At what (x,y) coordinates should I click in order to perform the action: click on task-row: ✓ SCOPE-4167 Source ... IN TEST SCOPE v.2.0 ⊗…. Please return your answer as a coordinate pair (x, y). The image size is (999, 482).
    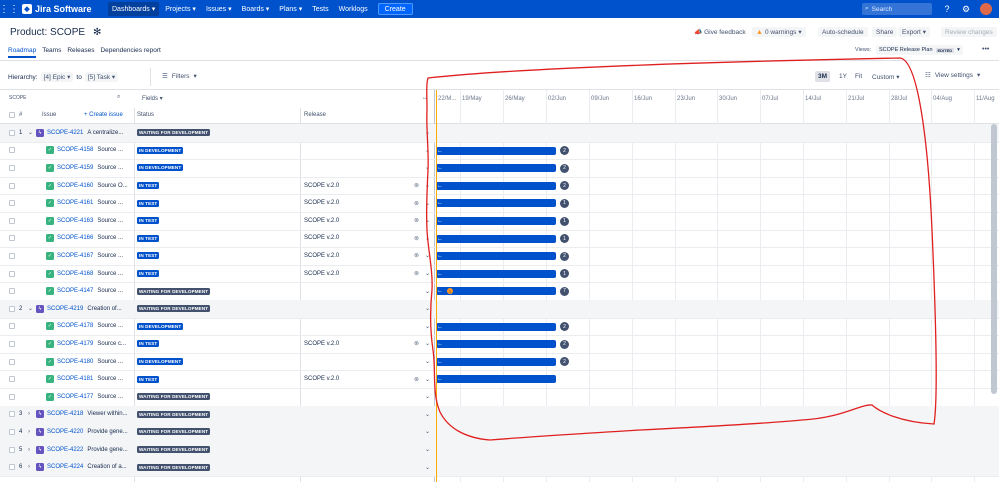
    Looking at the image, I should click on (499, 256).